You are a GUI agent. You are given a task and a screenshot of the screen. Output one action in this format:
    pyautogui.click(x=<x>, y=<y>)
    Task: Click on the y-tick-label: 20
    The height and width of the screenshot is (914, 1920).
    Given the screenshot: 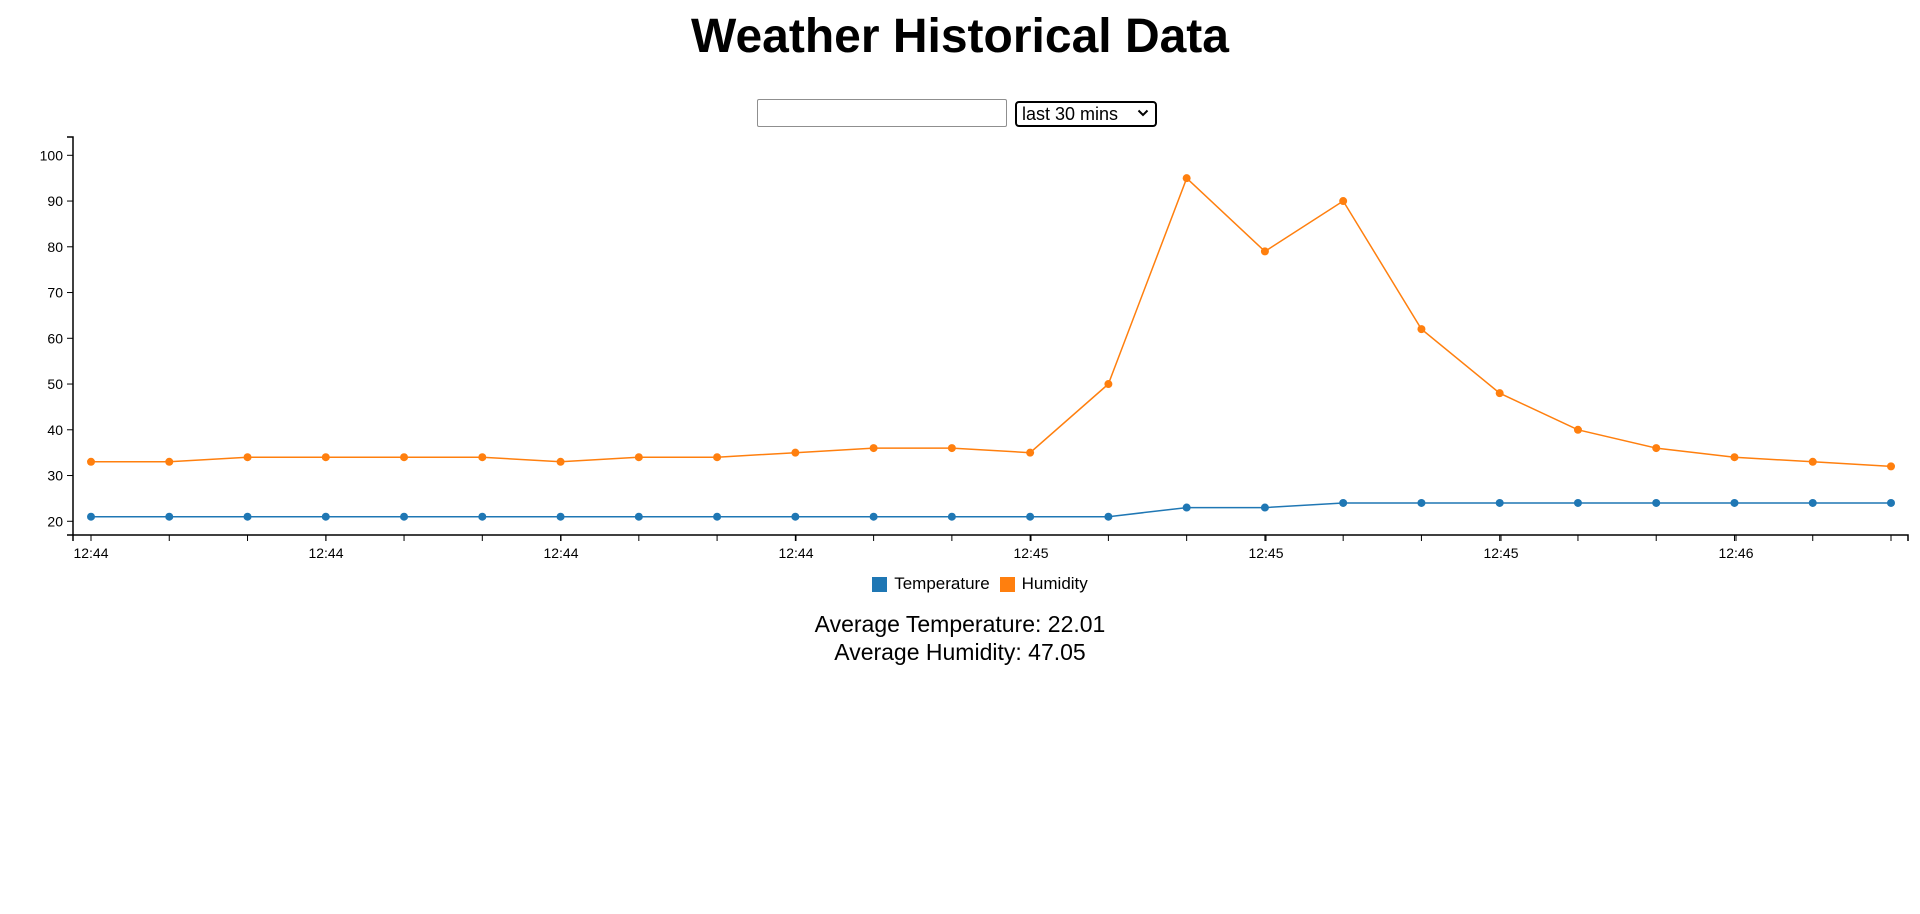 What is the action you would take?
    pyautogui.click(x=55, y=521)
    